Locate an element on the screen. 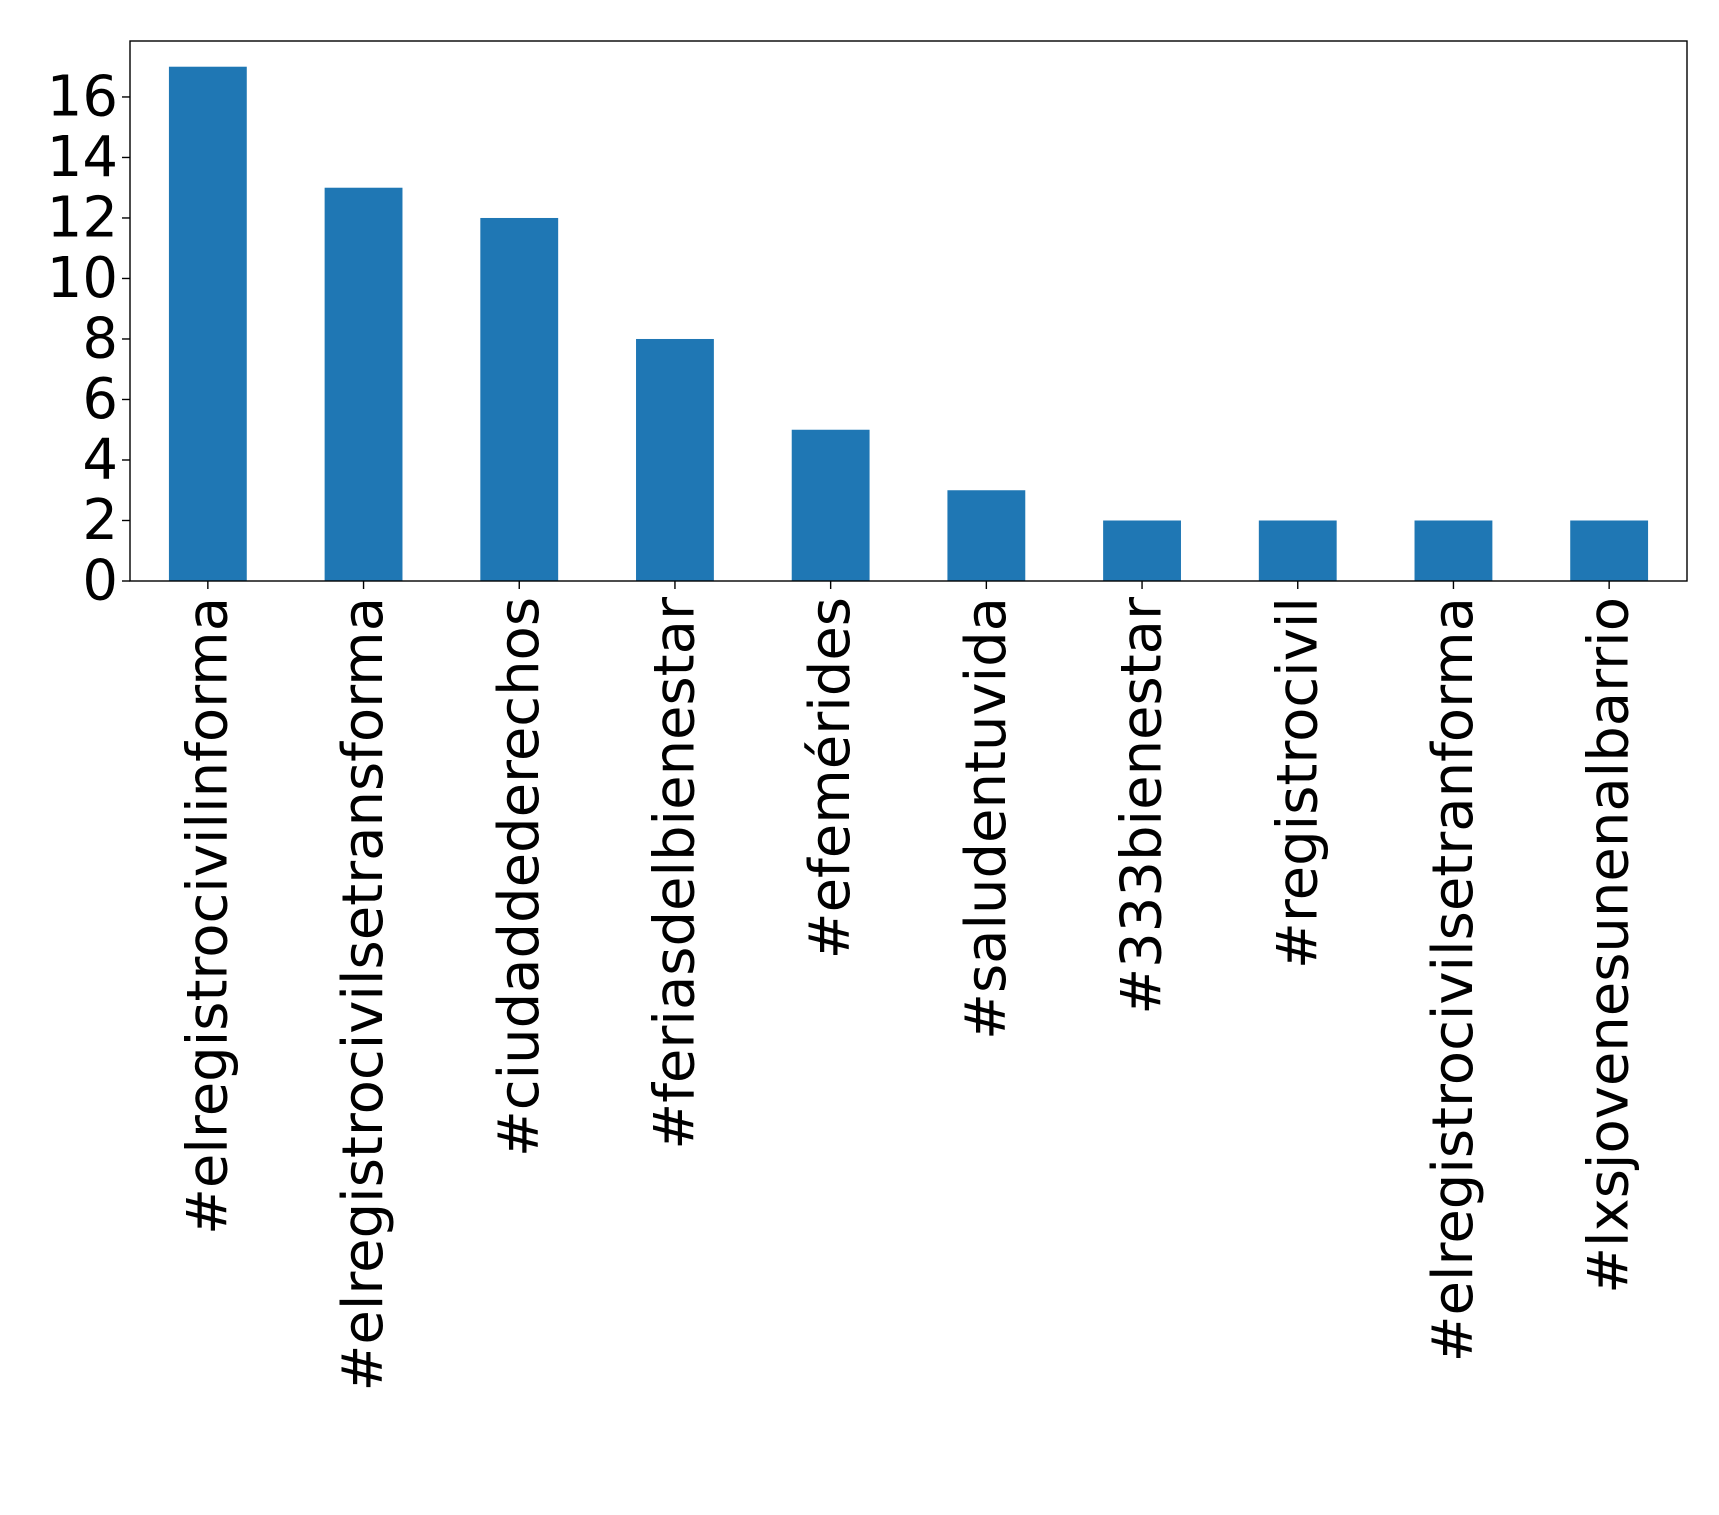 The width and height of the screenshot is (1719, 1515). y-tick-label: 6 is located at coordinates (100, 399).